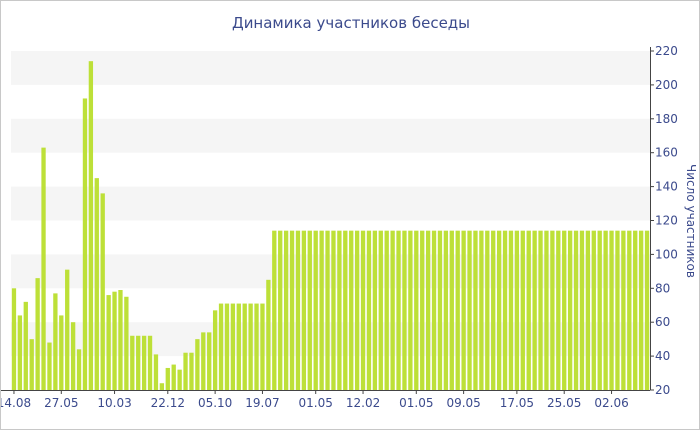 The height and width of the screenshot is (430, 700). What do you see at coordinates (611, 403) in the screenshot?
I see `x-tick-label: 02.06` at bounding box center [611, 403].